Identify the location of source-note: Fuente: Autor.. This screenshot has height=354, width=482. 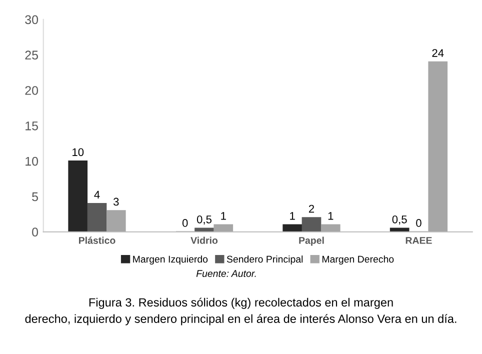
(226, 273).